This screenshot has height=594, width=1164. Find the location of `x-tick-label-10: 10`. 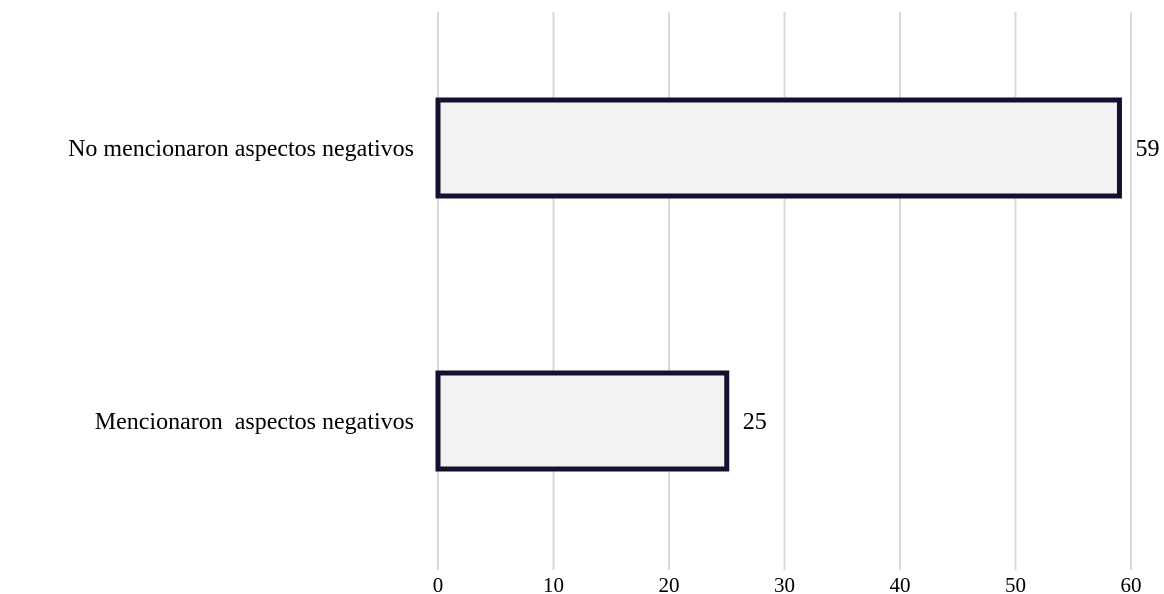

x-tick-label-10: 10 is located at coordinates (553, 583).